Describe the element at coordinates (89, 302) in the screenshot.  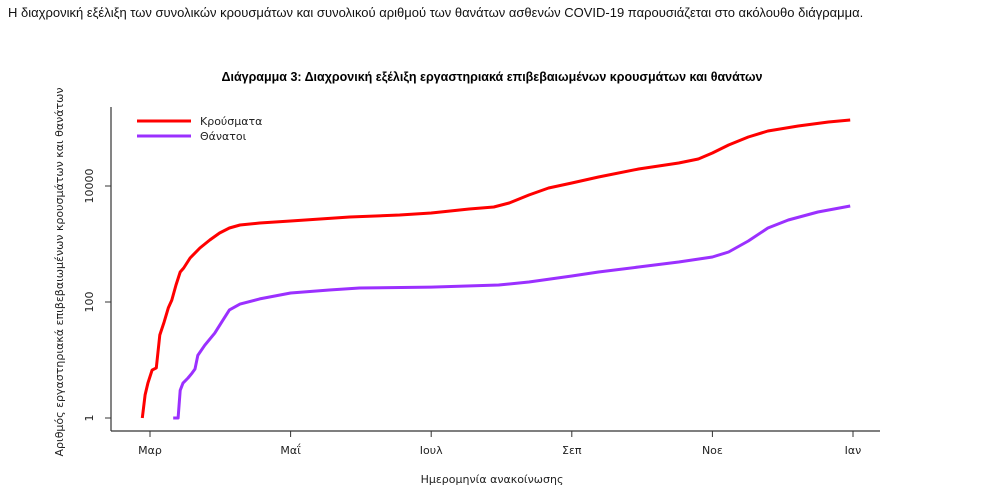
I see `y-tick-label: 100` at that location.